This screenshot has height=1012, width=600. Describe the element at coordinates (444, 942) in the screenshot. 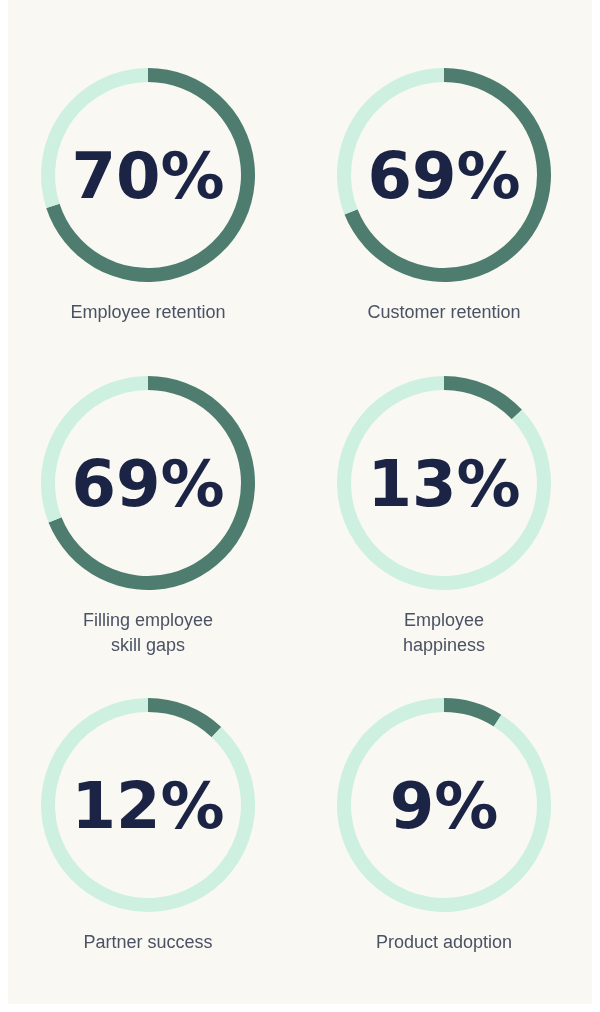

I see `text: Product adoption` at that location.